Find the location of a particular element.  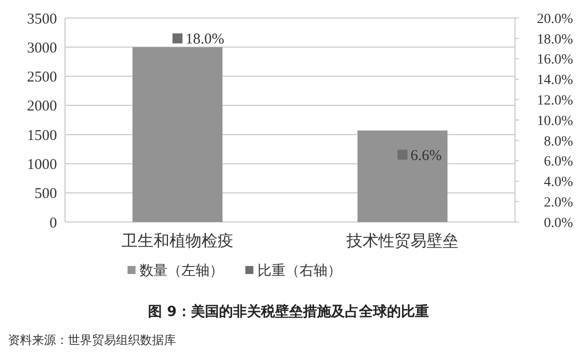

y-tick-label: 3500 is located at coordinates (42, 19).